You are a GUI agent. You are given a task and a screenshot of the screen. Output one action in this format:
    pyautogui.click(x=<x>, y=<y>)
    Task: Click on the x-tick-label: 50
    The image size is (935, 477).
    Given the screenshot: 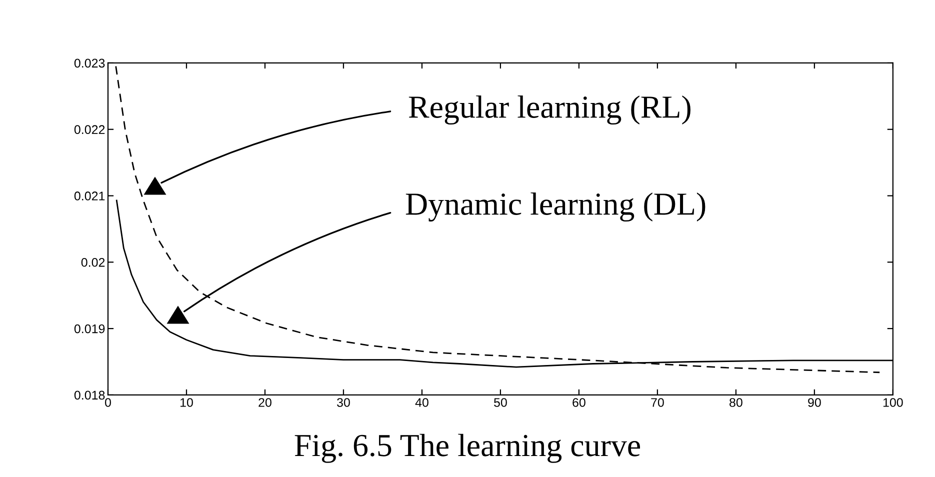 What is the action you would take?
    pyautogui.click(x=500, y=402)
    